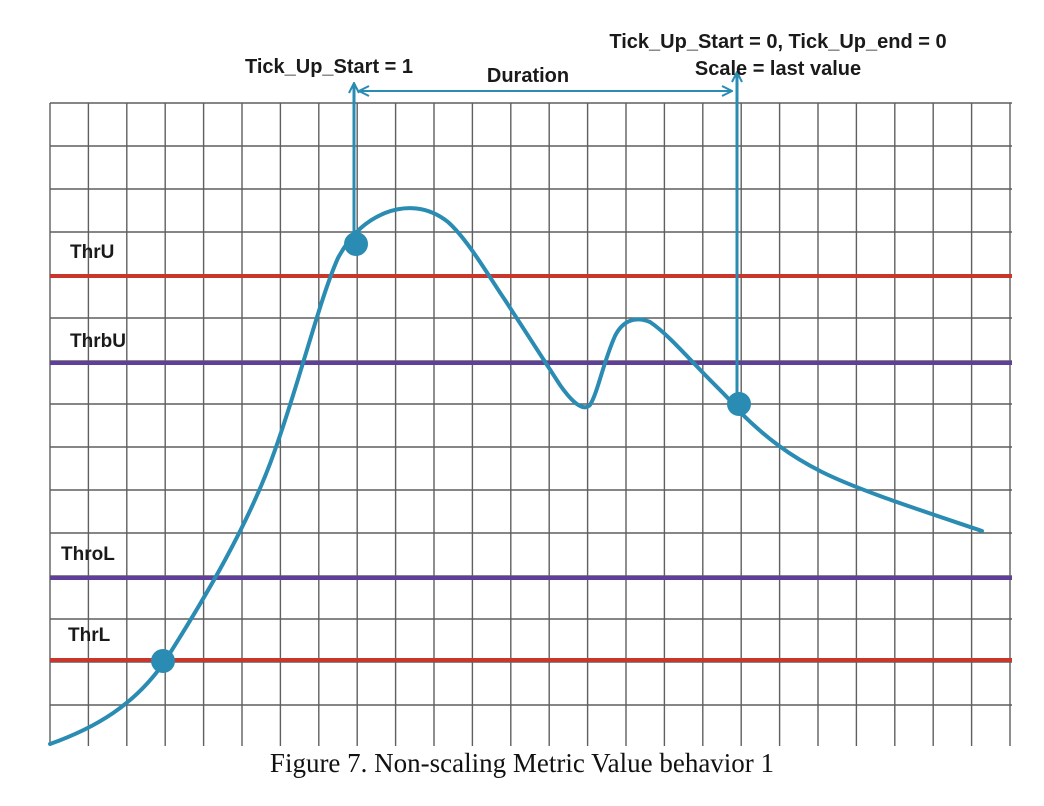 Image resolution: width=1044 pixels, height=806 pixels. I want to click on threshold-label-throl: ThroL, so click(88, 554).